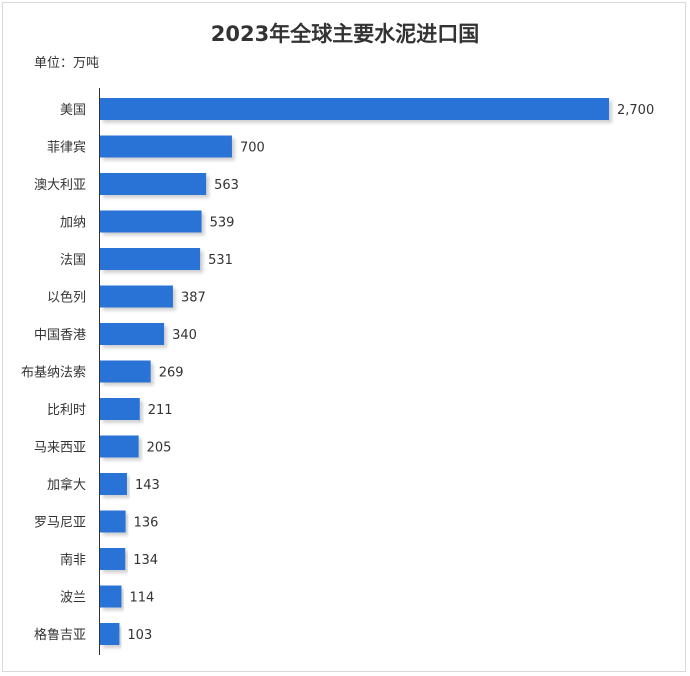 The height and width of the screenshot is (676, 690). Describe the element at coordinates (73, 560) in the screenshot. I see `category-label: 南非` at that location.